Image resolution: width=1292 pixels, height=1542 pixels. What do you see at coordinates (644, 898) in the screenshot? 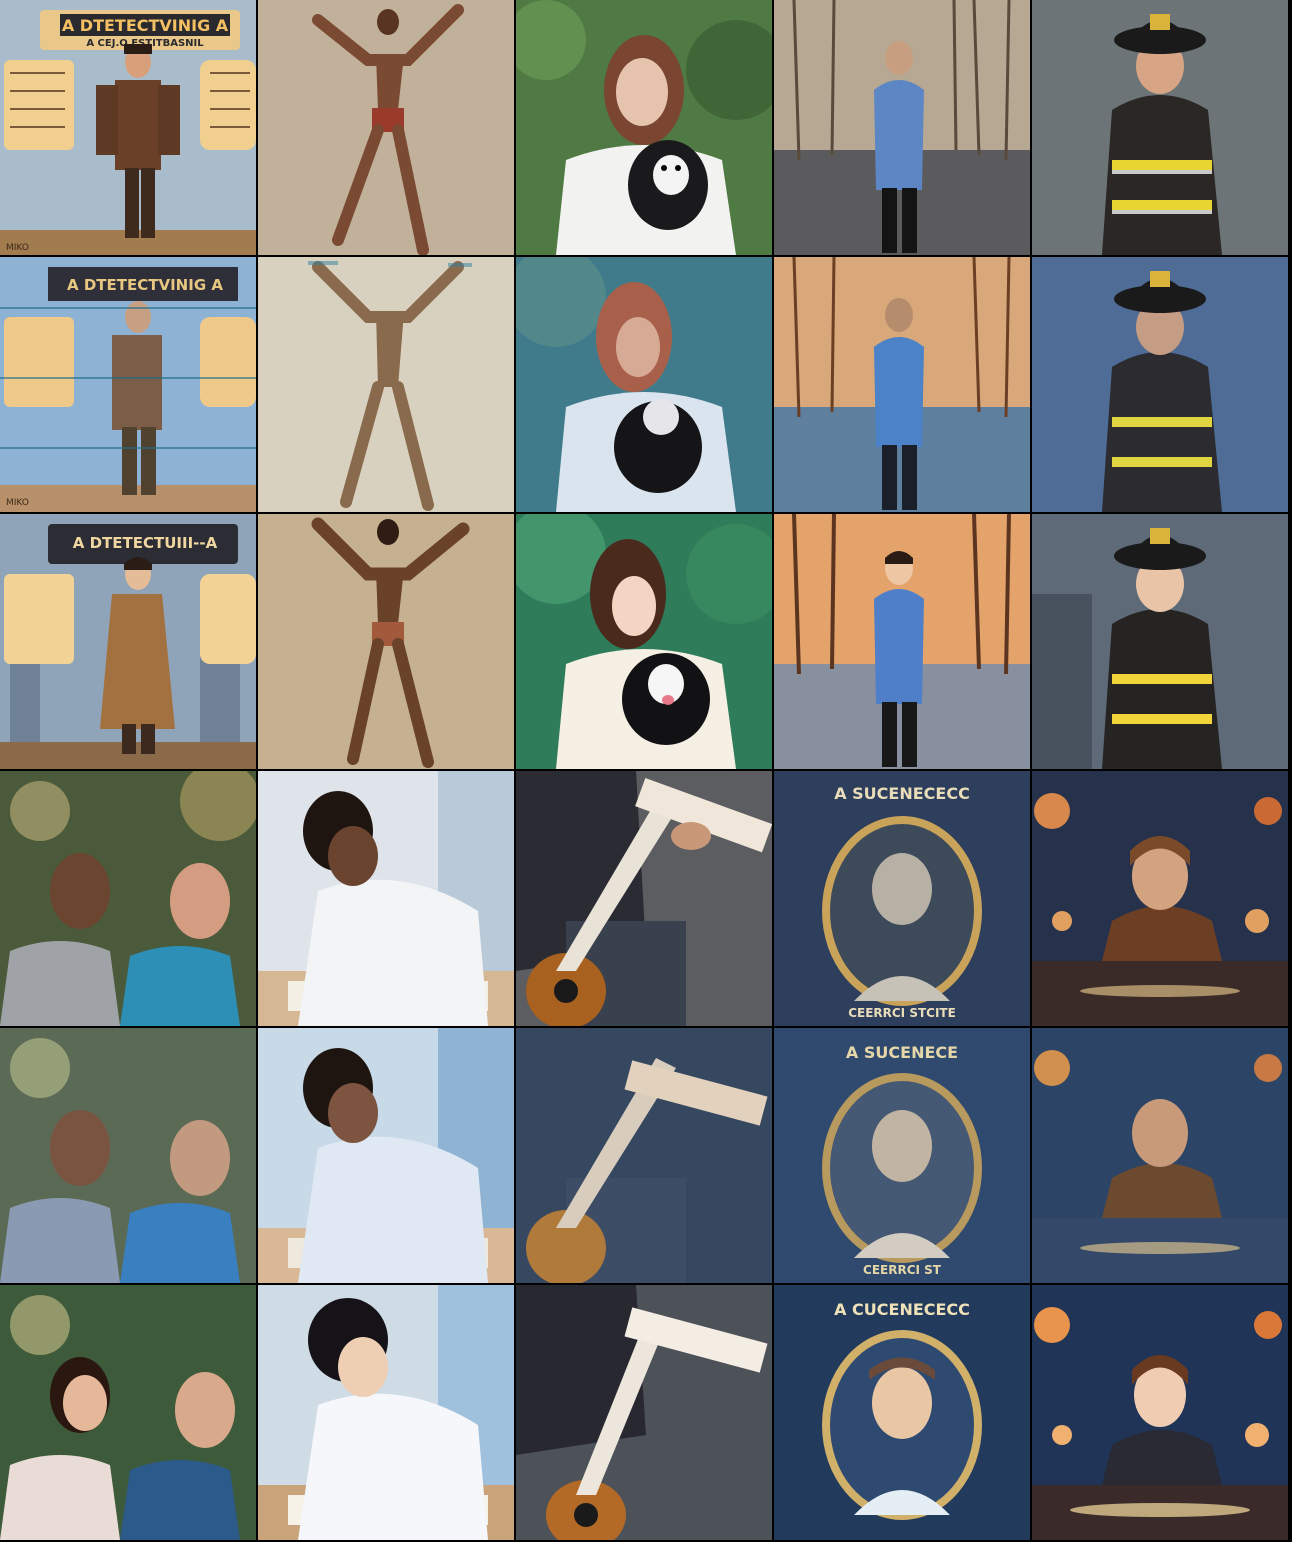
I see `tile-r4c3-guitar-photo` at bounding box center [644, 898].